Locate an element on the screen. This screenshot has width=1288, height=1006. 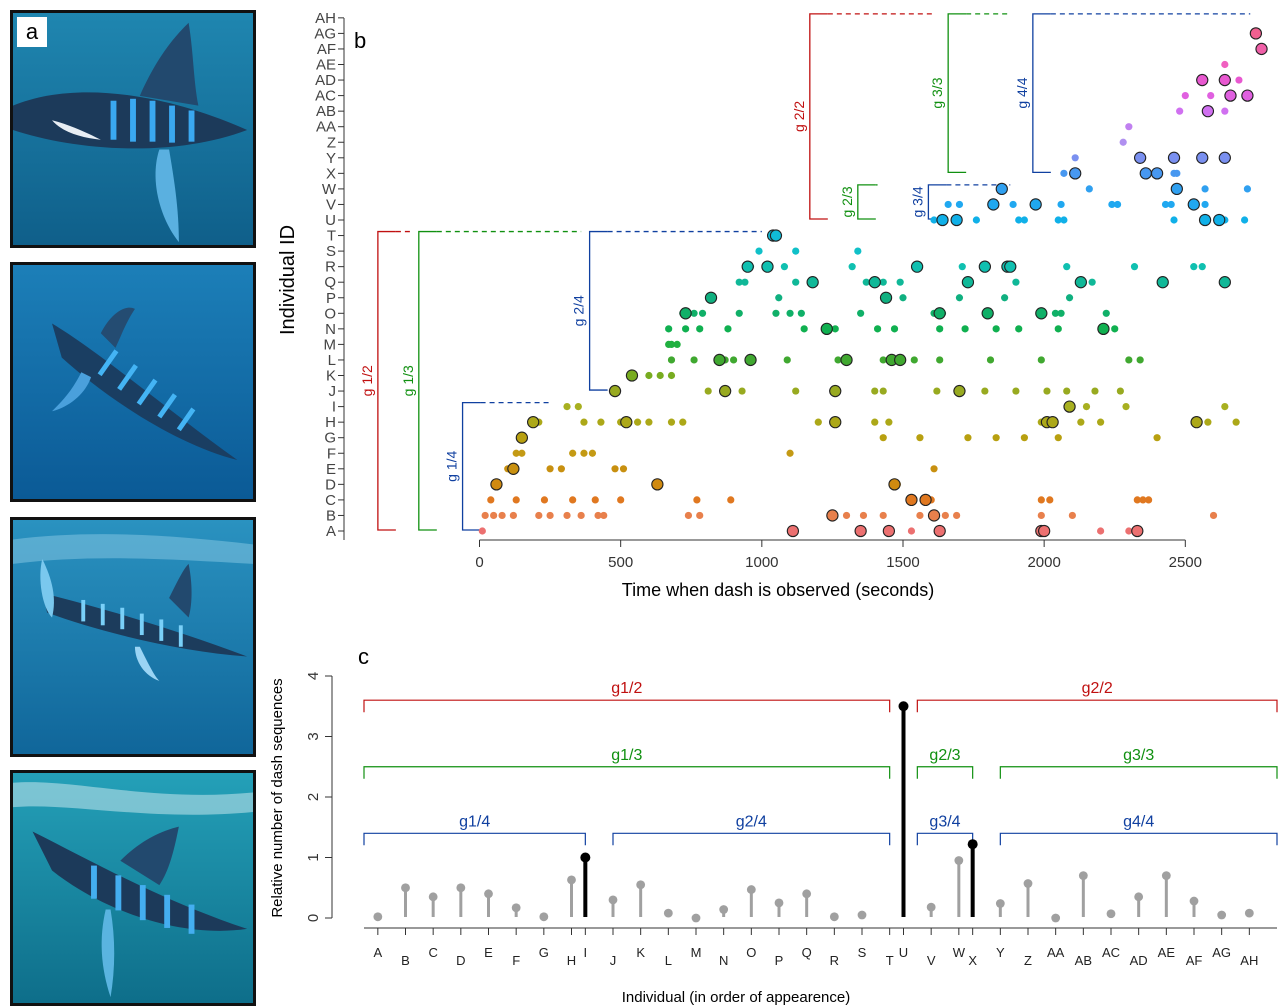
striped-marlin-photo is located at coordinates (133, 888).